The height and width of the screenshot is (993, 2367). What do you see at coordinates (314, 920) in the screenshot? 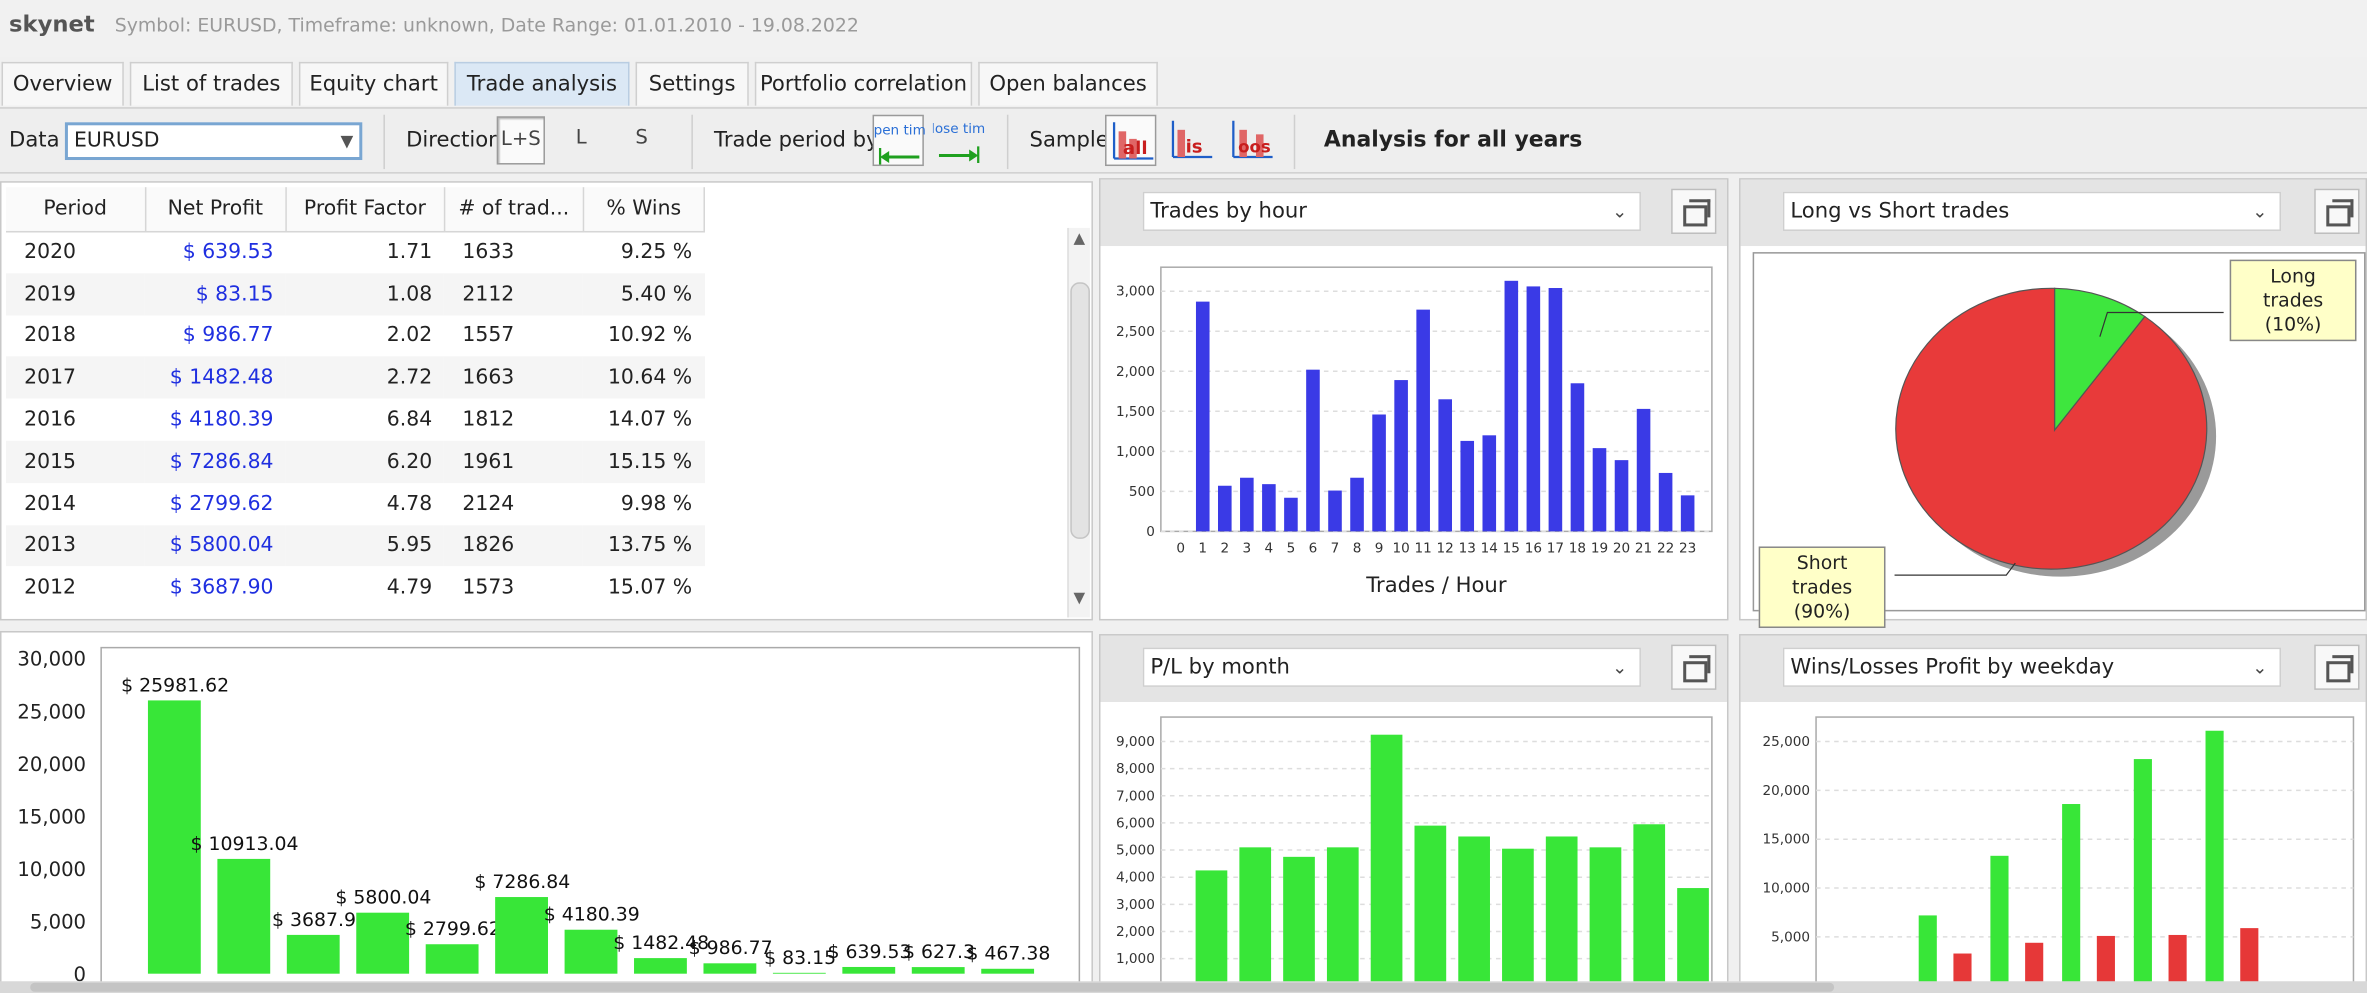
I see `data-label: $ 3687.9` at bounding box center [314, 920].